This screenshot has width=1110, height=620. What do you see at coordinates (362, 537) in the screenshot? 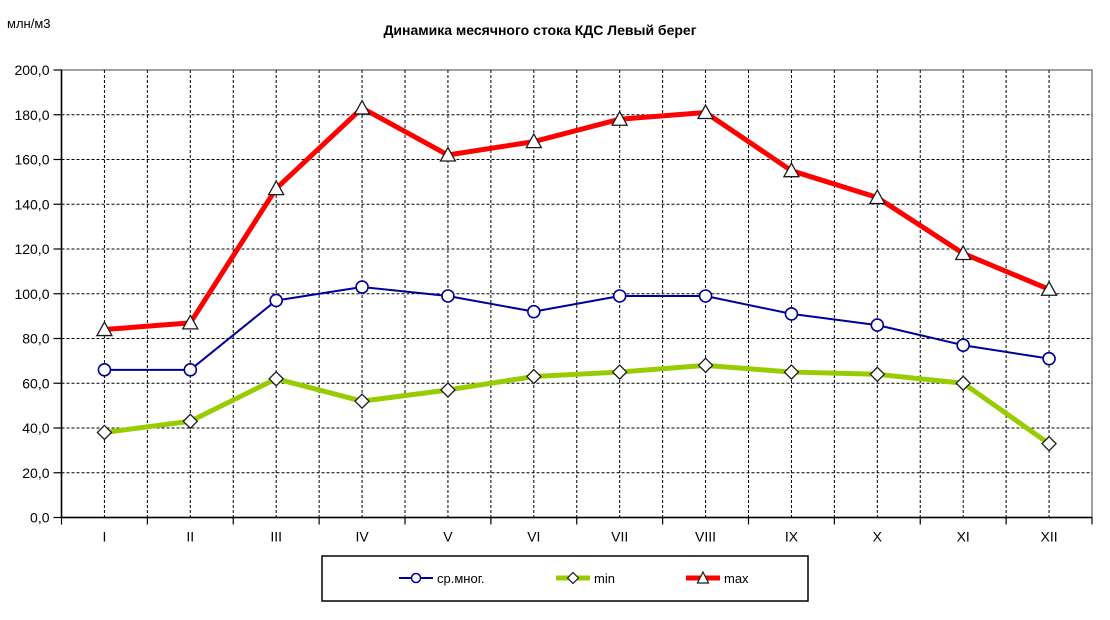
I see `x-tick-label: IV` at bounding box center [362, 537].